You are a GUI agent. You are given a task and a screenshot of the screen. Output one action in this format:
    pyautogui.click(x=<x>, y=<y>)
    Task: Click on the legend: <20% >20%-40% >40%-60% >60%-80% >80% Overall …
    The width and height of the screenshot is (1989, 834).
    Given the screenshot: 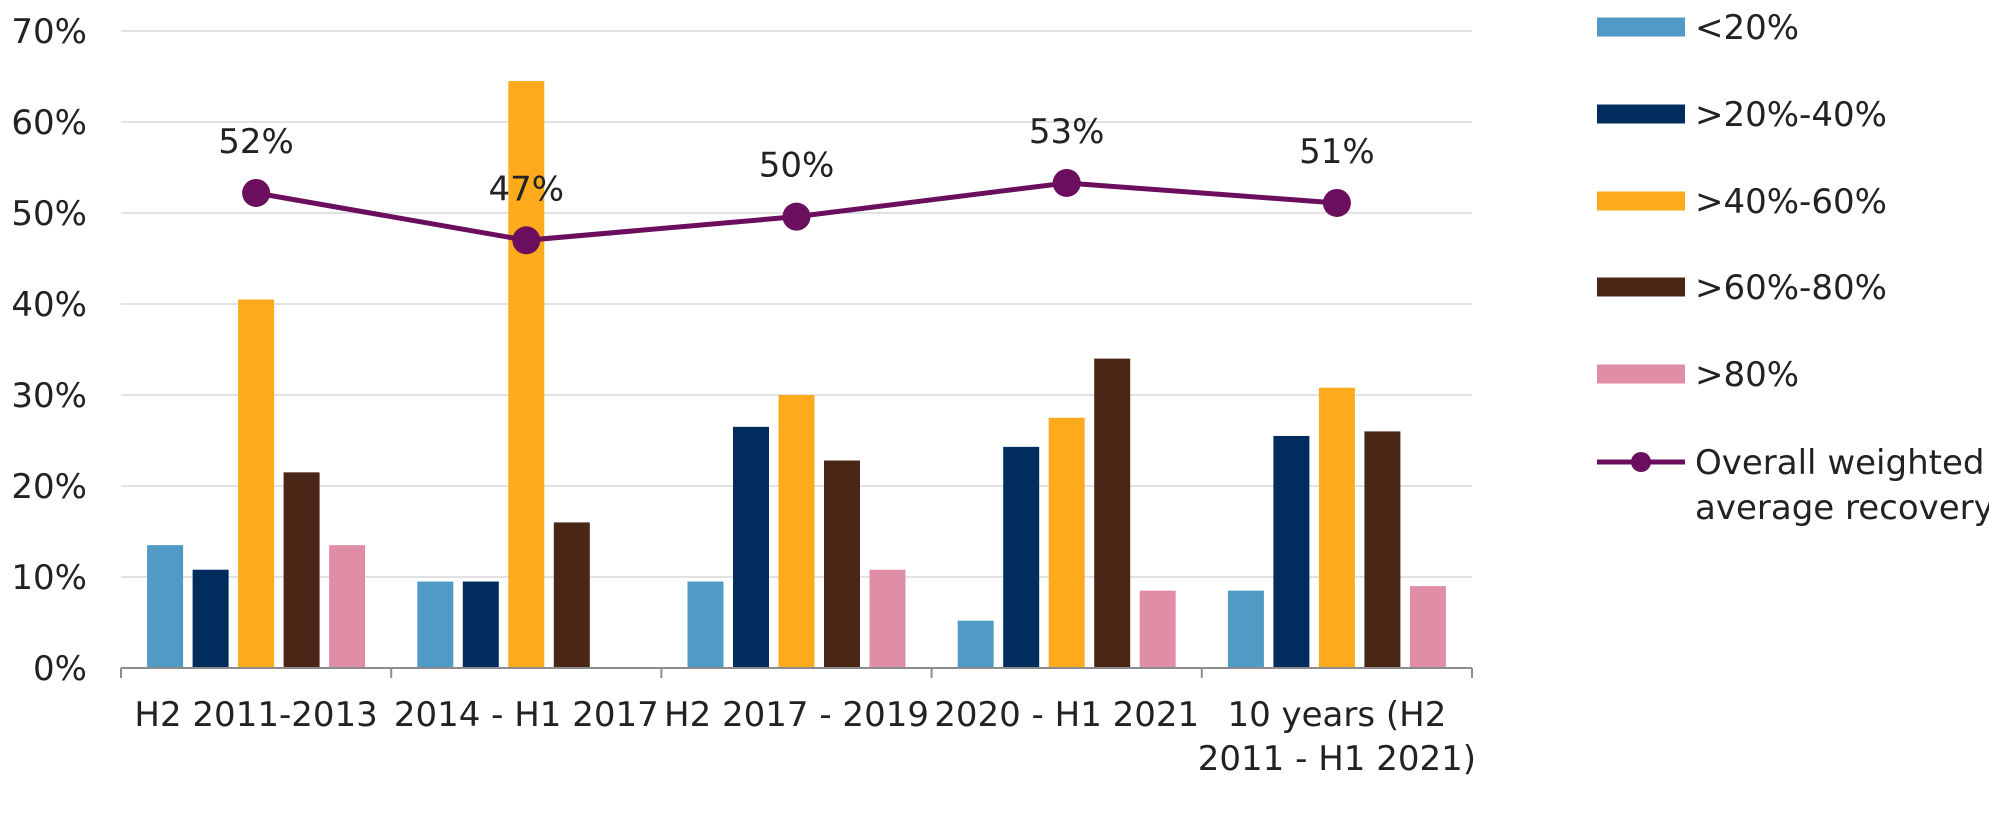 What is the action you would take?
    pyautogui.click(x=1793, y=268)
    